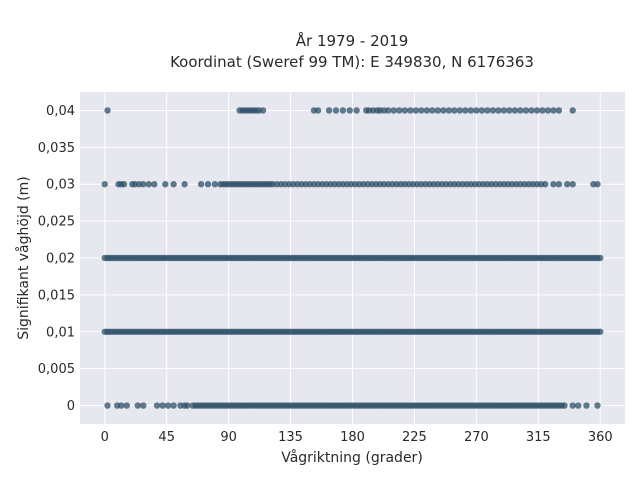 Image resolution: width=640 pixels, height=484 pixels. What do you see at coordinates (352, 457) in the screenshot?
I see `x-axis-label: Vågriktning (grader)` at bounding box center [352, 457].